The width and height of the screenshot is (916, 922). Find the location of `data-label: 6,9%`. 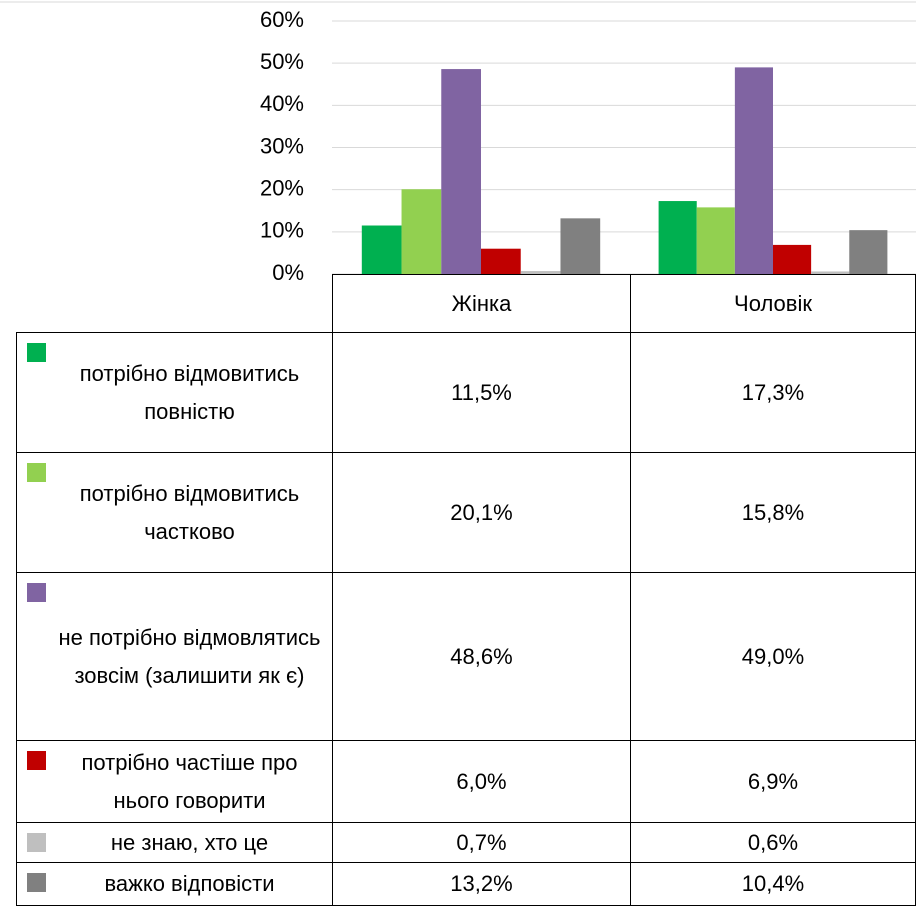

data-label: 6,9% is located at coordinates (773, 781).